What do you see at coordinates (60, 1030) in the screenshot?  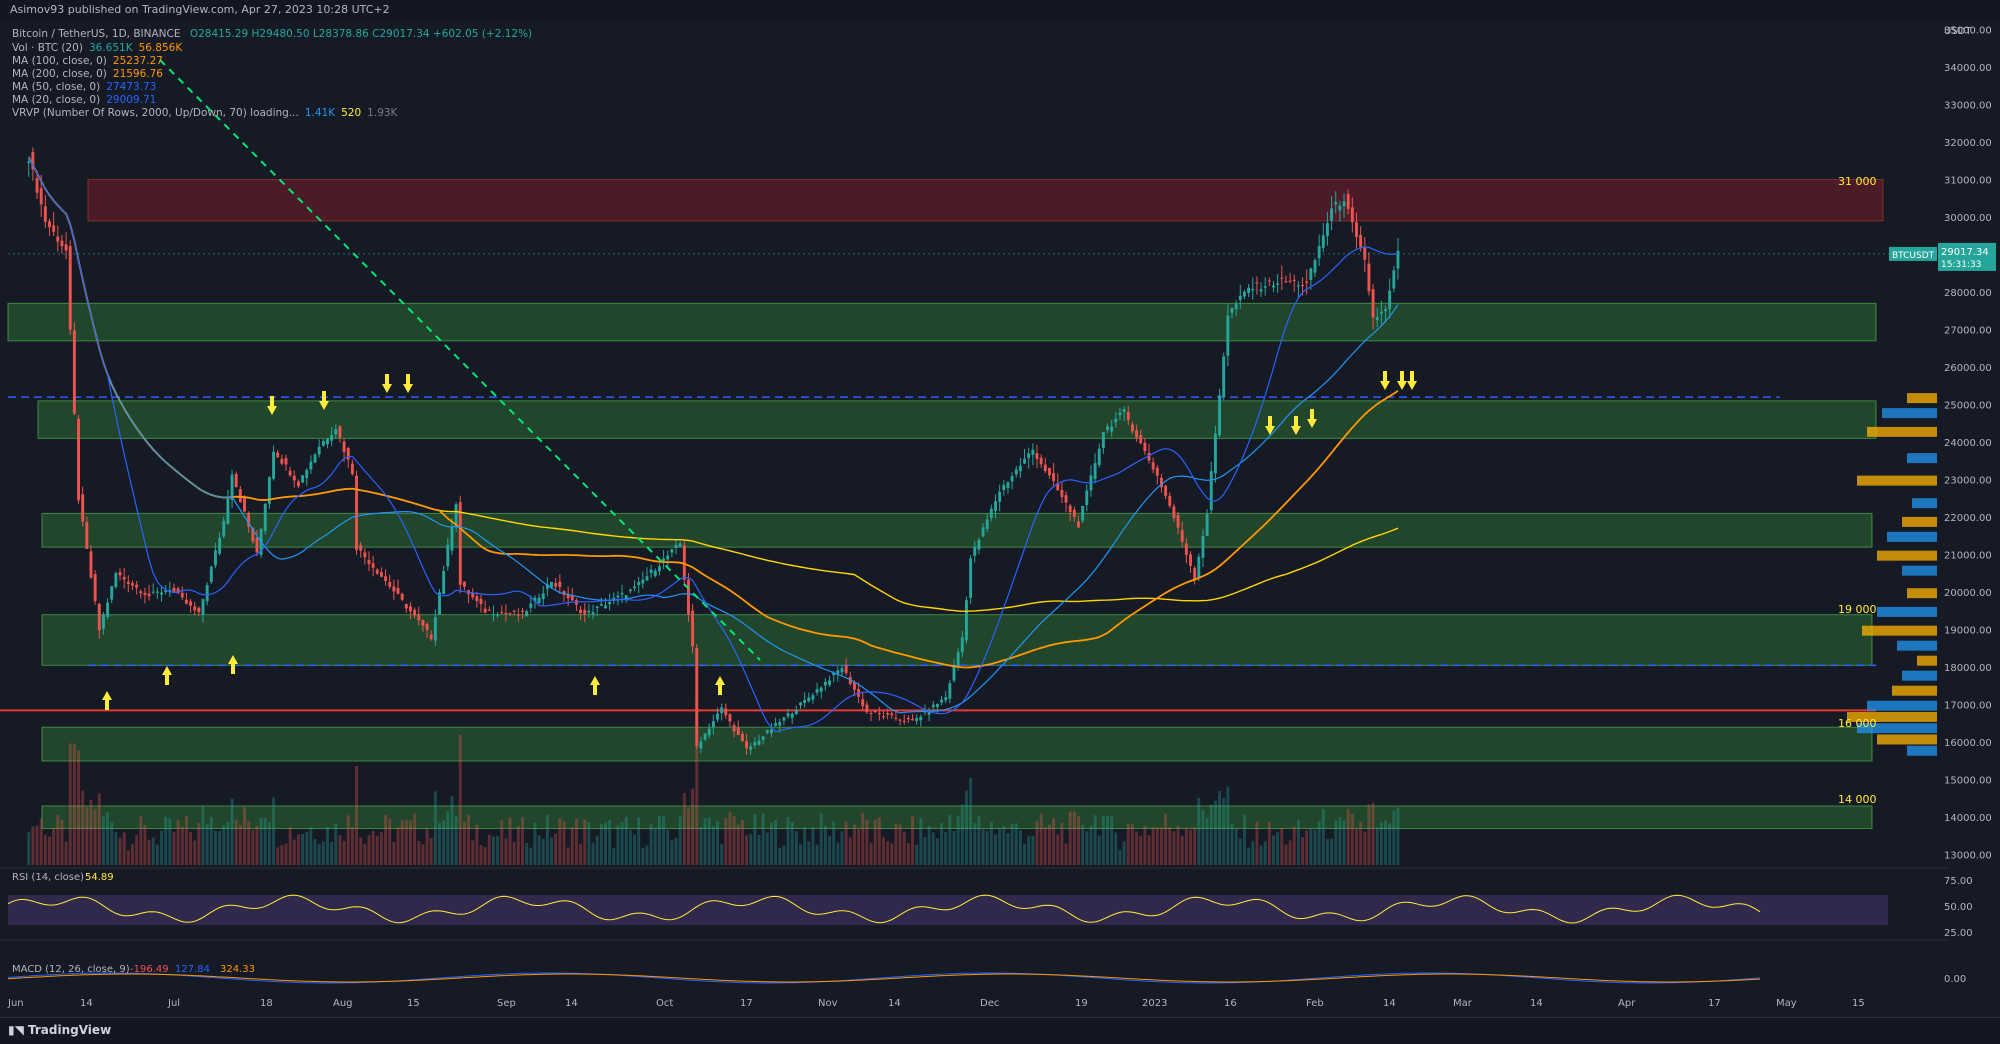 I see `tradingview-logo: ▮◥ TradingView` at bounding box center [60, 1030].